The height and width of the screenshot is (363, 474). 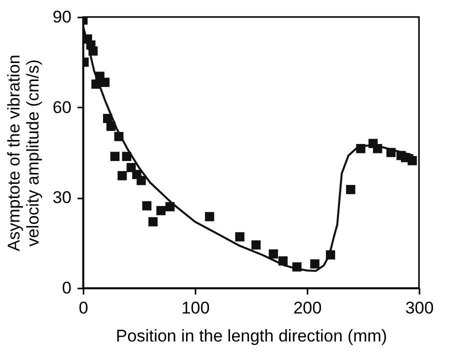 I want to click on y-axis-title: Asymptote of the vibration velocity amplitude (cm/s), so click(x=23, y=153).